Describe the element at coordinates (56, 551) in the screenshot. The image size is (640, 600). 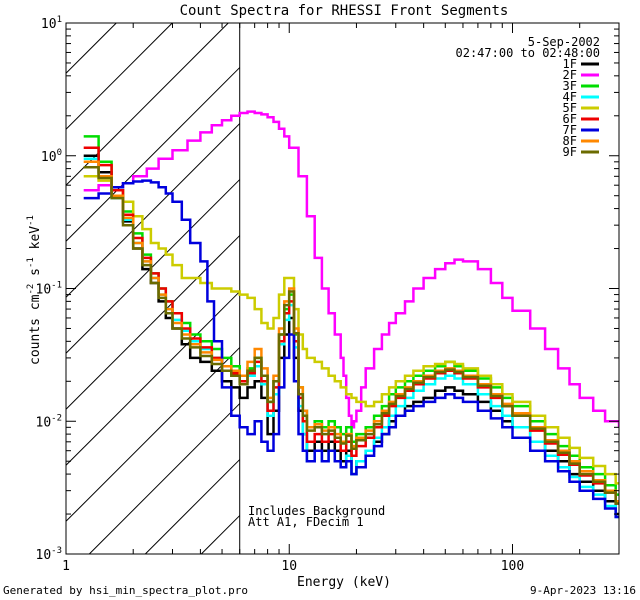
I see `y-tick-label-exp: -3` at that location.